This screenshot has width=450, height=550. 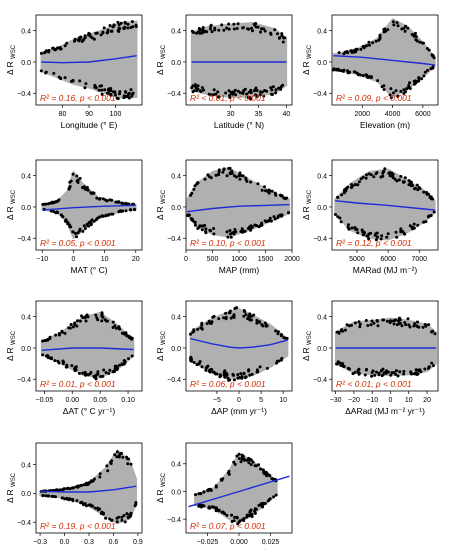 I want to click on x-tick-label: 0.10, so click(x=128, y=400).